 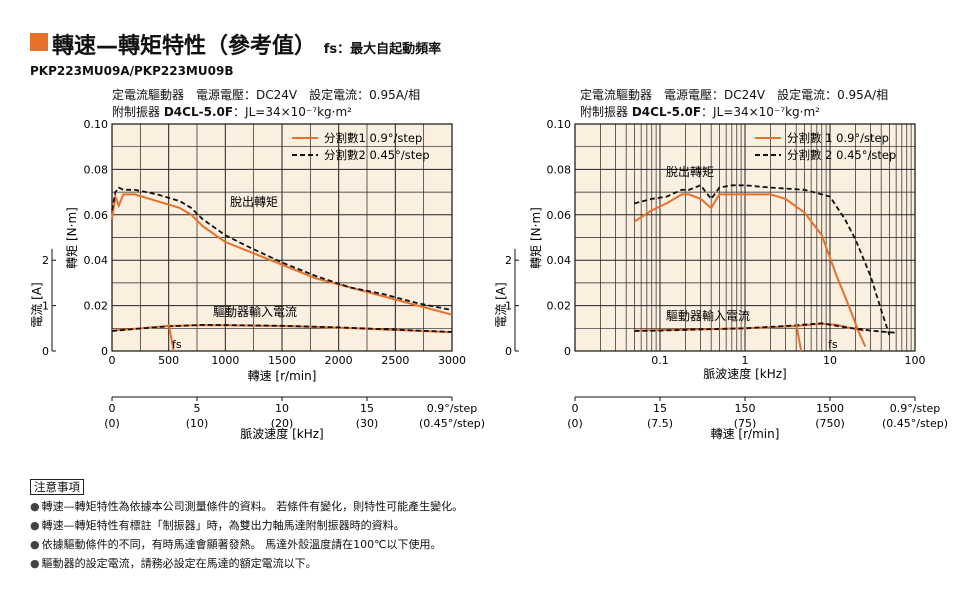 I want to click on chart1-secondary-axis-label: 脈波速度 [kHz], so click(x=281, y=433).